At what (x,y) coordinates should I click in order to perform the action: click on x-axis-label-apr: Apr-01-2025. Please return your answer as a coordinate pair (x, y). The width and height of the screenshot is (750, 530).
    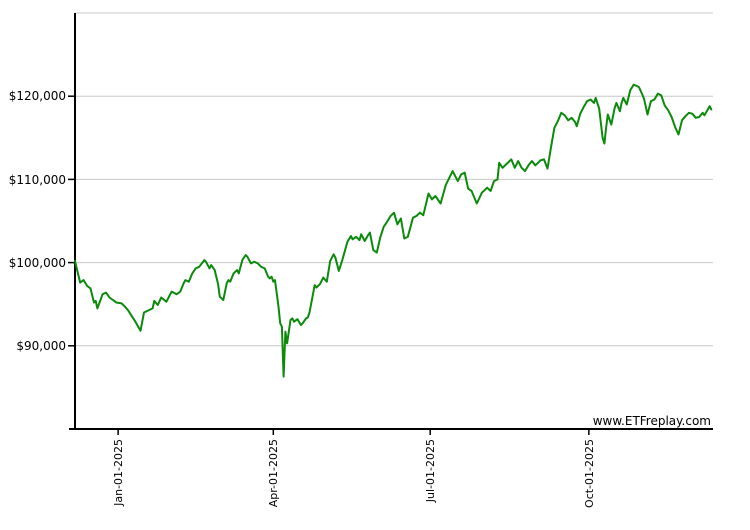
    Looking at the image, I should click on (273, 473).